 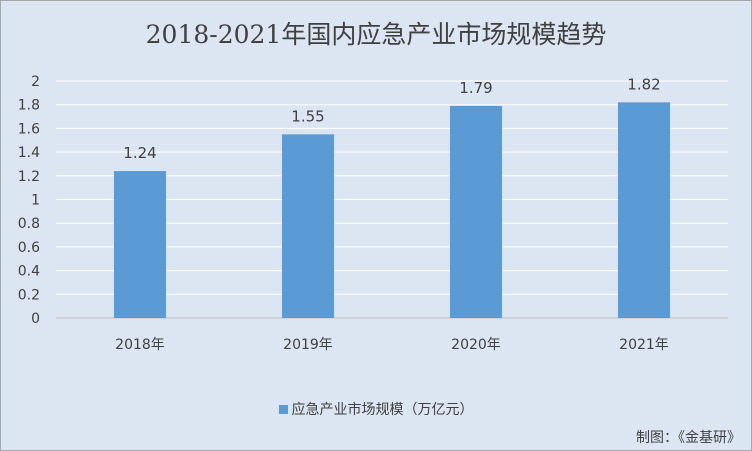 What do you see at coordinates (644, 345) in the screenshot?
I see `x-tick-label: 2021年` at bounding box center [644, 345].